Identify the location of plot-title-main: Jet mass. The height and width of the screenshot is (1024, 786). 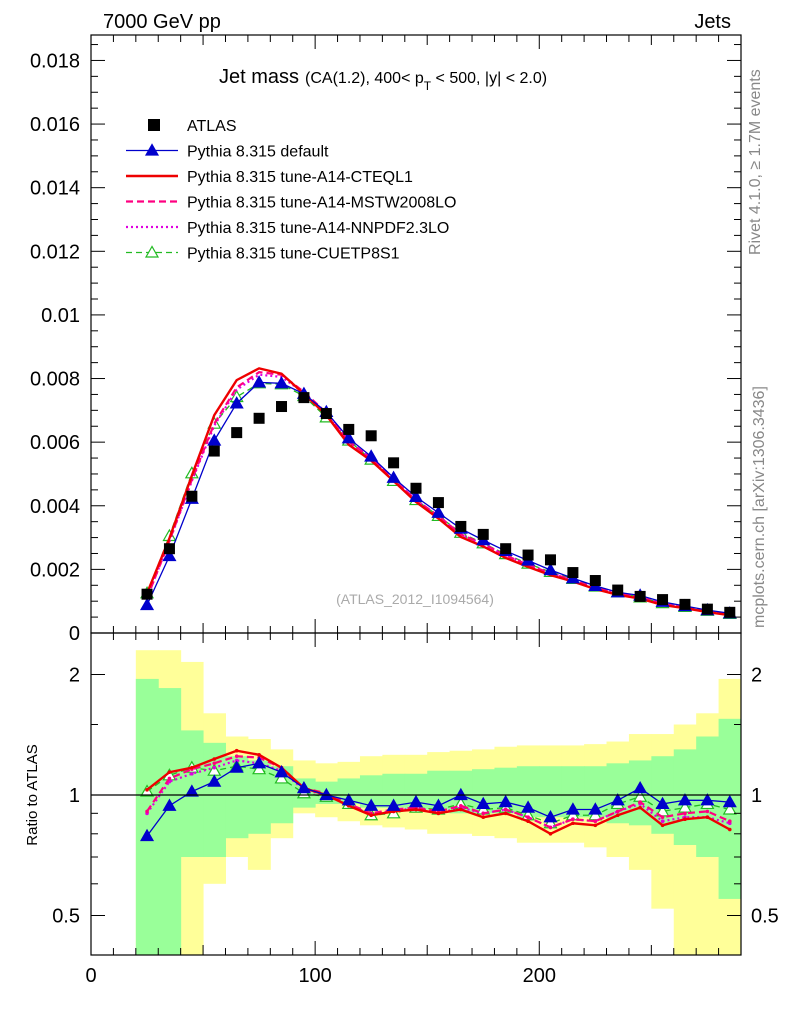
(259, 77).